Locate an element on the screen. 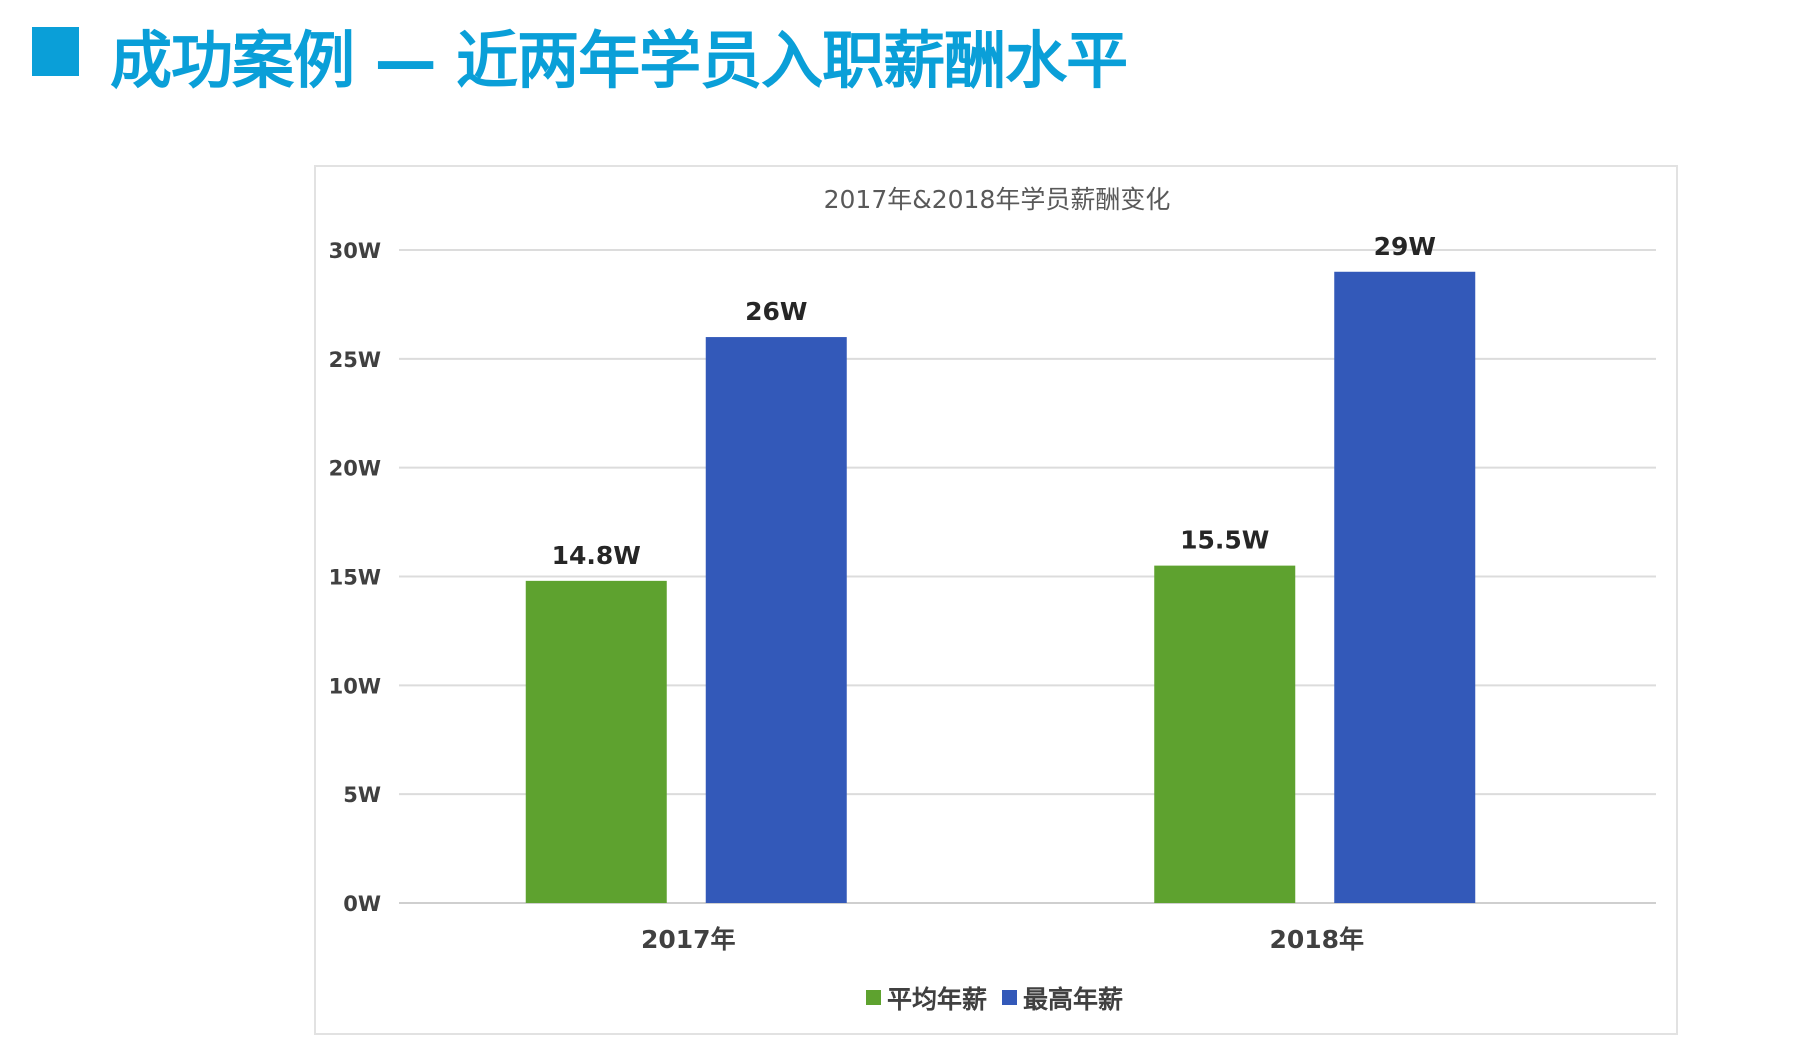 The image size is (1818, 1056). y-tick-label: 15W is located at coordinates (355, 578).